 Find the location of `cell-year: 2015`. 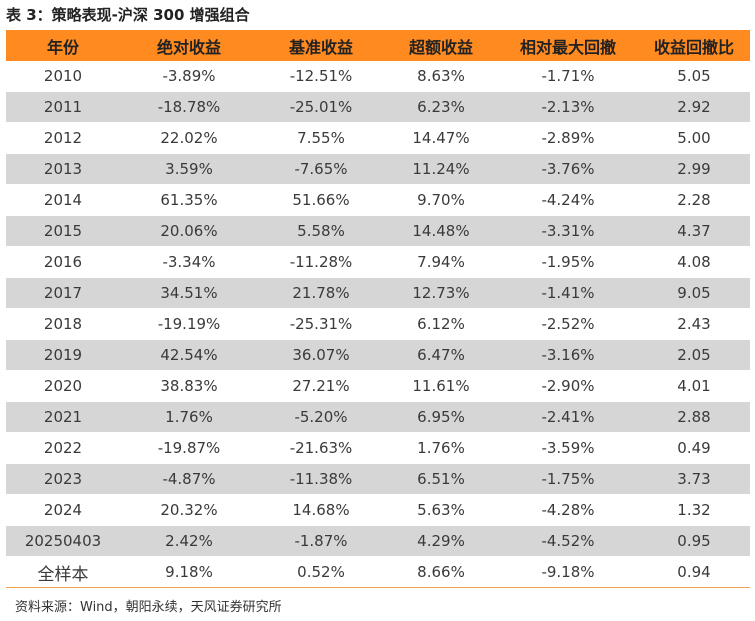

cell-year: 2015 is located at coordinates (63, 231).